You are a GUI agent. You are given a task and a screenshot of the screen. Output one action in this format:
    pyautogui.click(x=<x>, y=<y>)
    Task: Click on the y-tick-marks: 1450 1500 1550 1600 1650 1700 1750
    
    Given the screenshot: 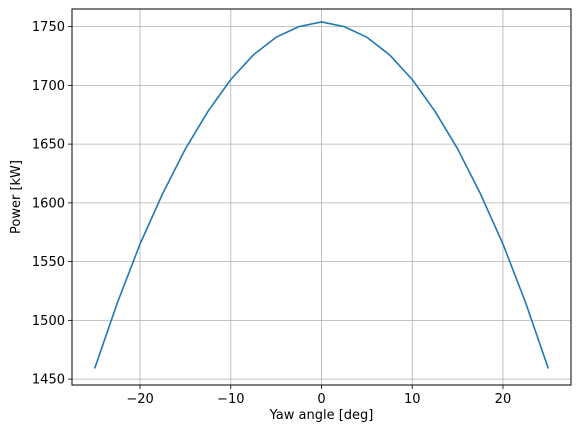 What is the action you would take?
    pyautogui.click(x=52, y=204)
    